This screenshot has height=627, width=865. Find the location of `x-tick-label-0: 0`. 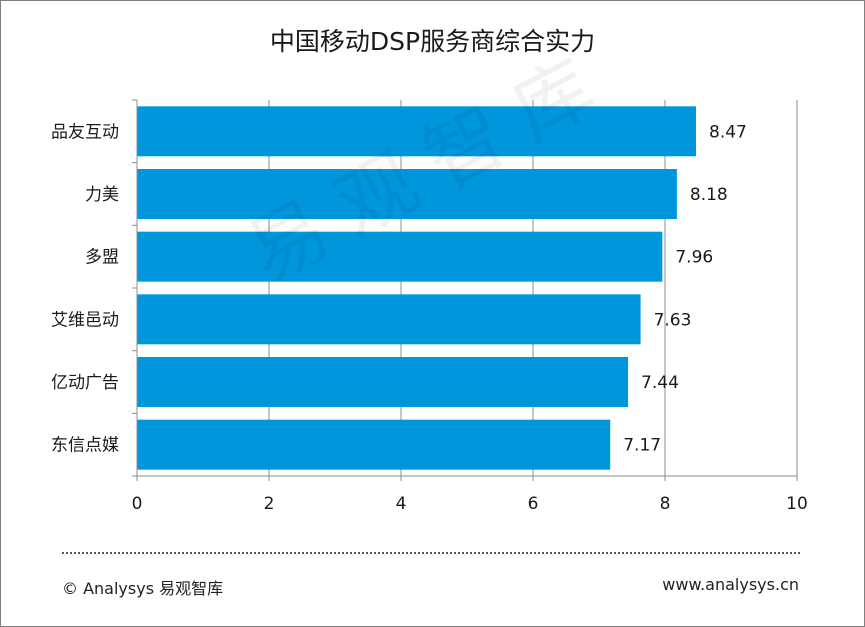

x-tick-label-0: 0 is located at coordinates (137, 504).